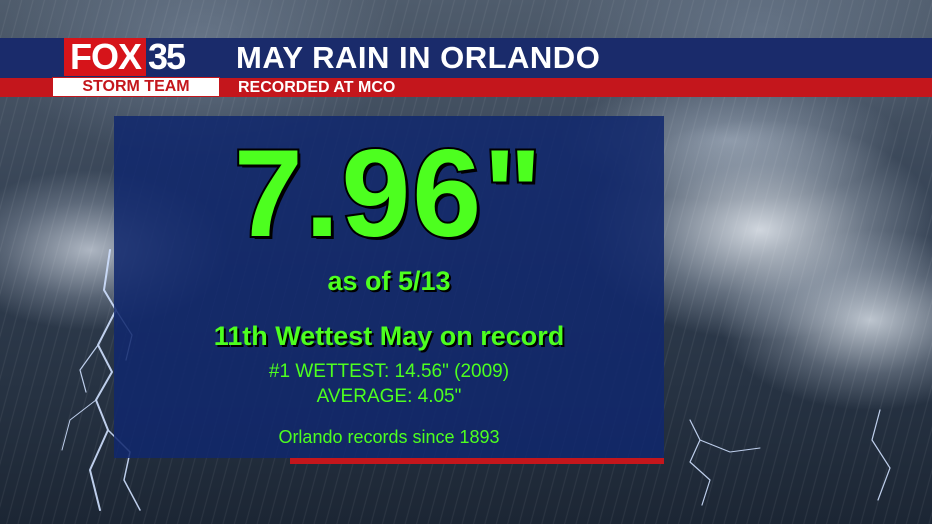 This screenshot has height=524, width=932. What do you see at coordinates (167, 56) in the screenshot?
I see `channel-number: 35` at bounding box center [167, 56].